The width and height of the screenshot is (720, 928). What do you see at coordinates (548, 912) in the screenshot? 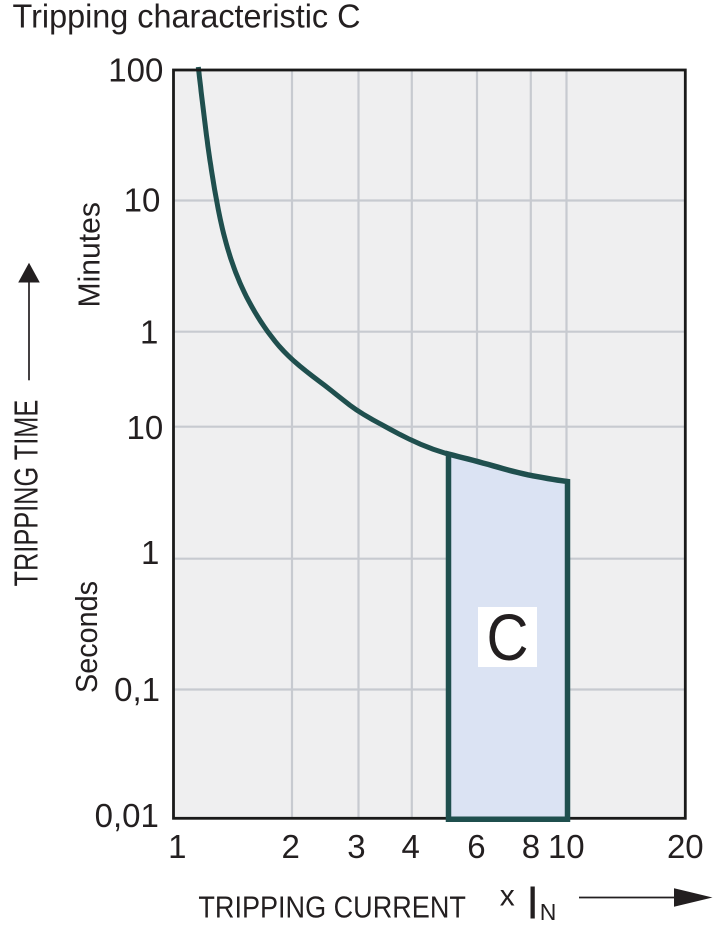
I see `svg-text: N` at bounding box center [548, 912].